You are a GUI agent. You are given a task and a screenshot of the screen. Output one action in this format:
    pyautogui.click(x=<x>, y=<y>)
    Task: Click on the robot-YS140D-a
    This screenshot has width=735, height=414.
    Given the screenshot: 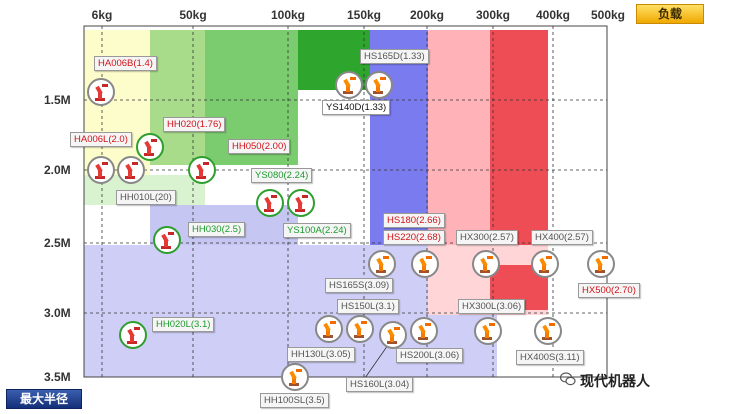 What is the action you would take?
    pyautogui.click(x=349, y=85)
    